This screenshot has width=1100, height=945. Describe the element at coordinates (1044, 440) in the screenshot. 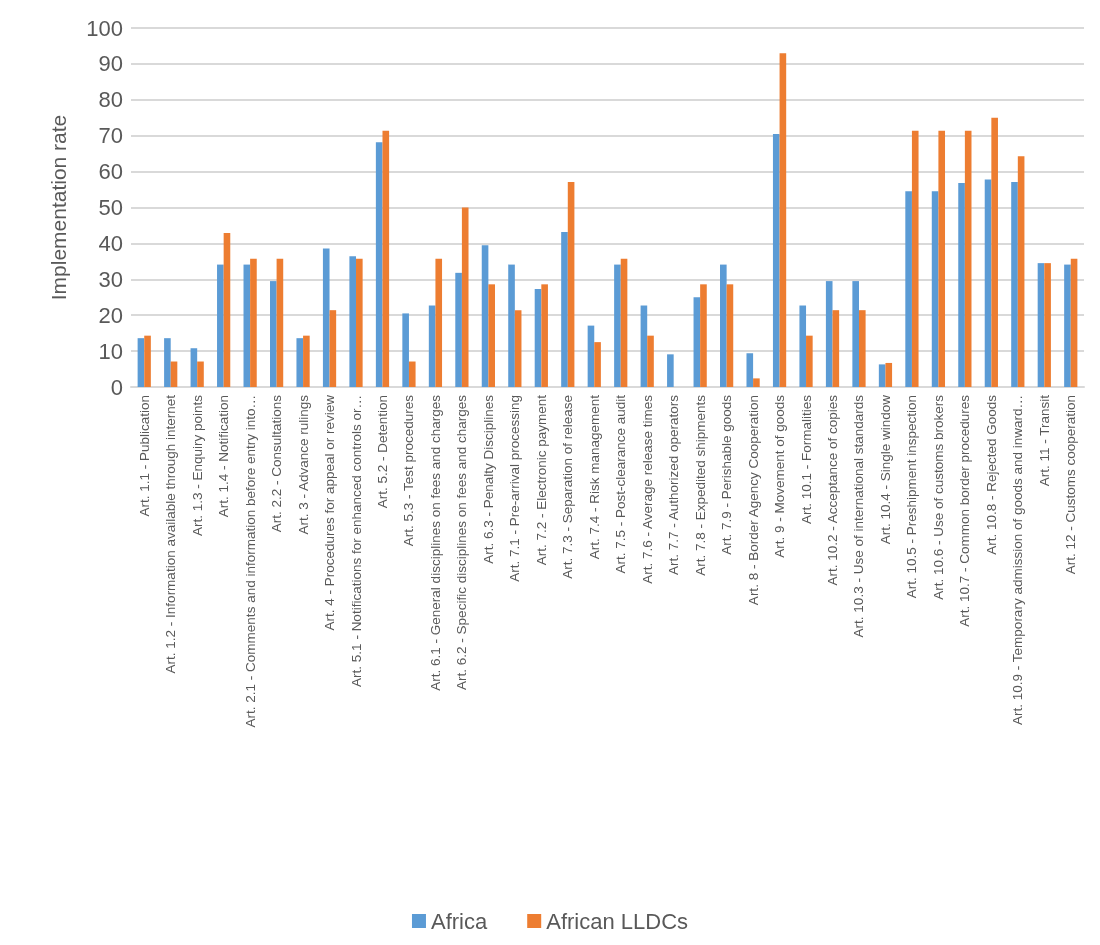

I see `x-tick-label: Art. 11 - Transit` at that location.